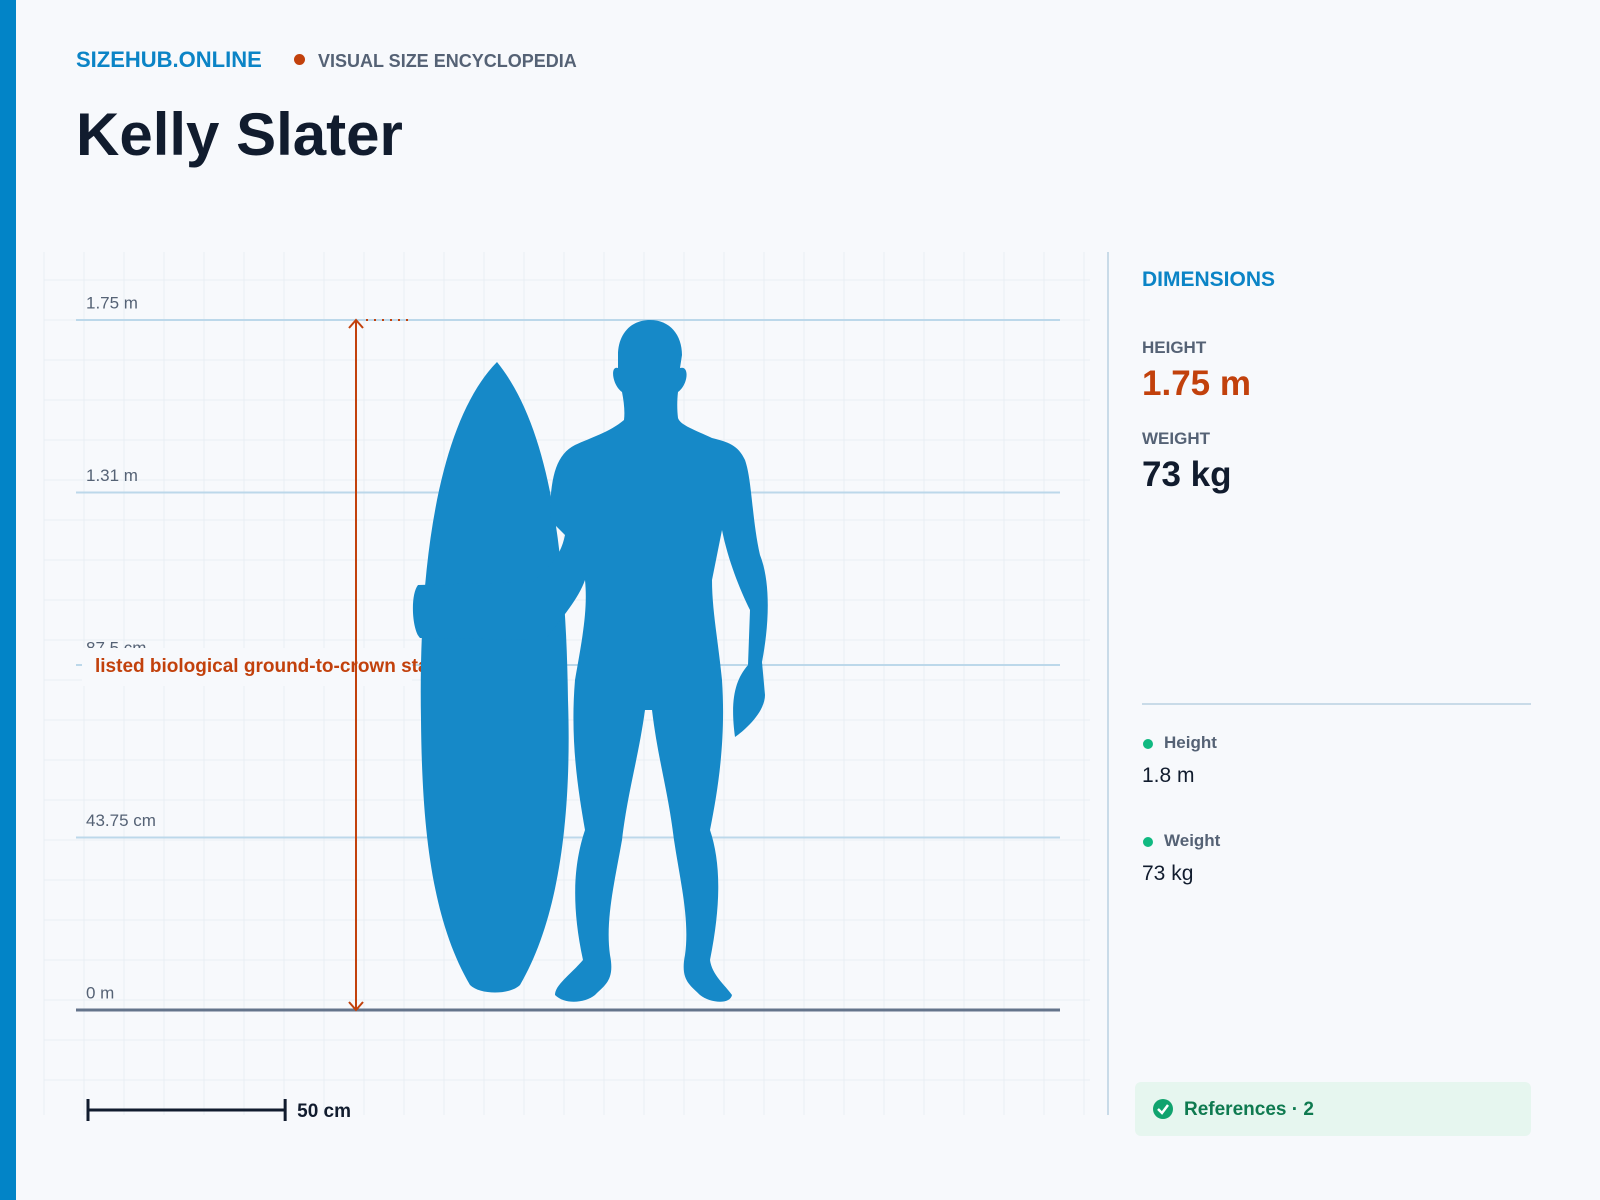 The width and height of the screenshot is (1600, 1200). What do you see at coordinates (1249, 1109) in the screenshot?
I see `references: References · 2` at bounding box center [1249, 1109].